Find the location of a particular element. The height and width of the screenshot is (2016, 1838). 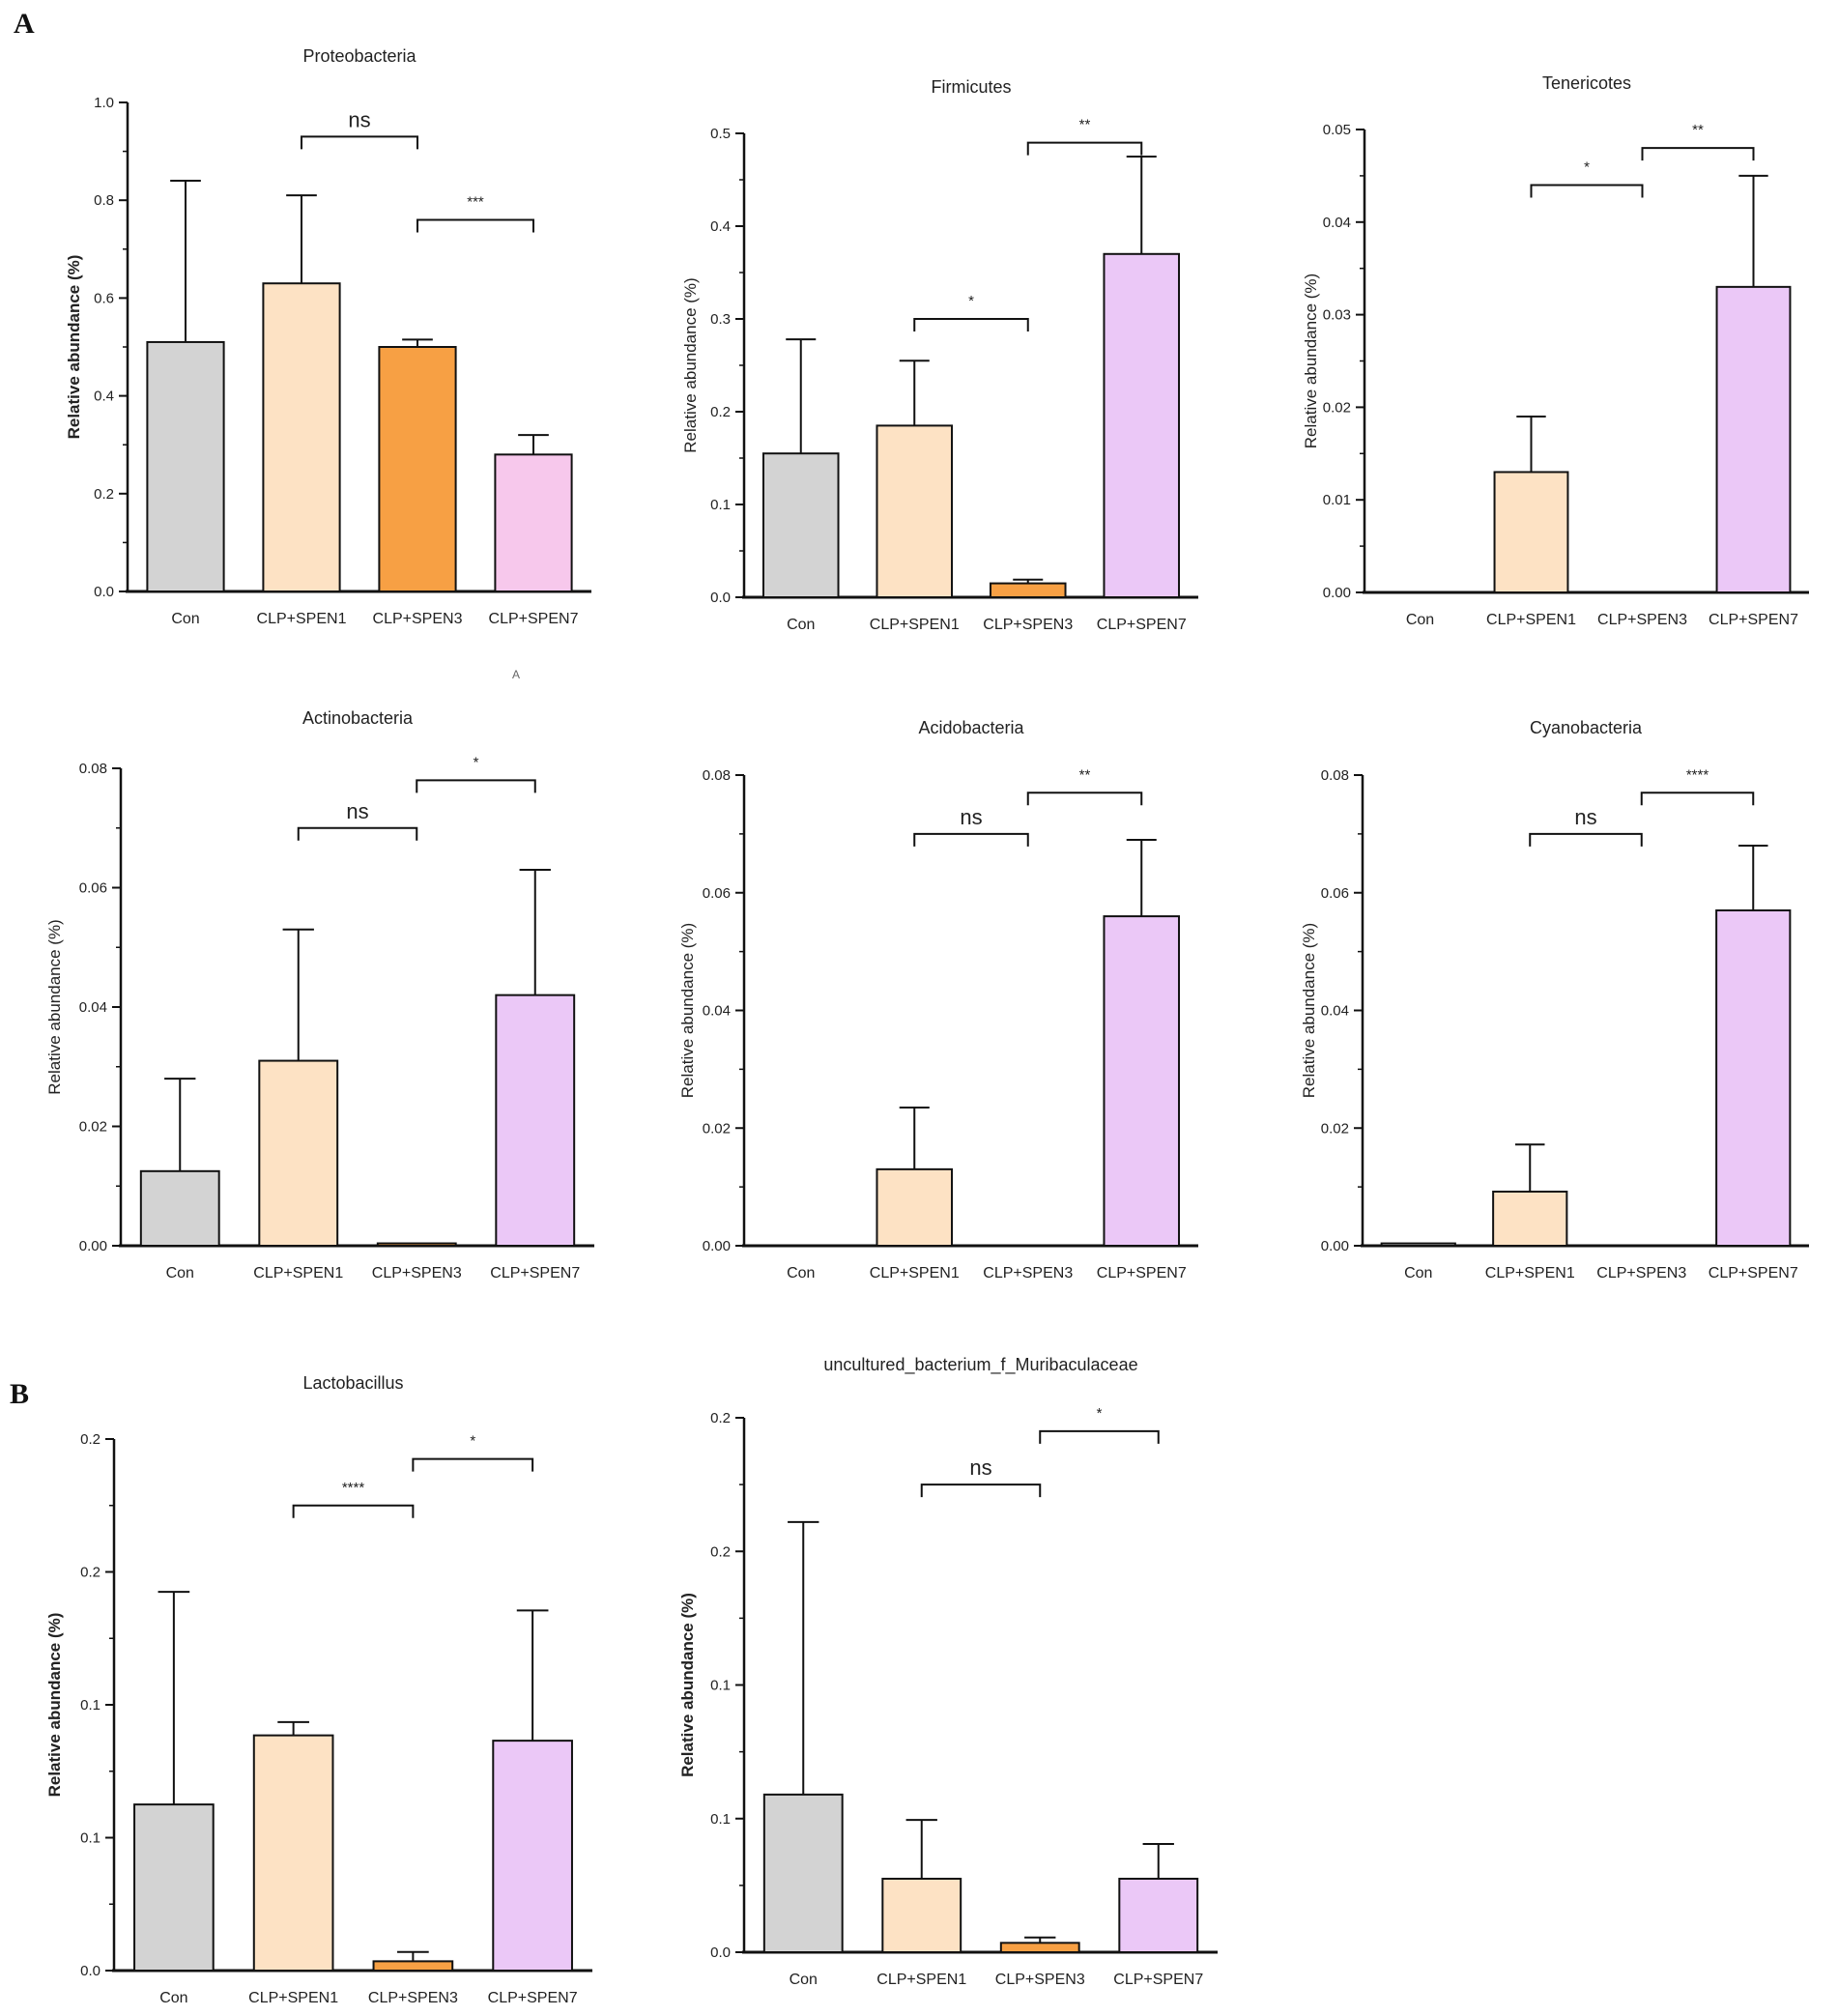

panel-label-b: B is located at coordinates (19, 1394).